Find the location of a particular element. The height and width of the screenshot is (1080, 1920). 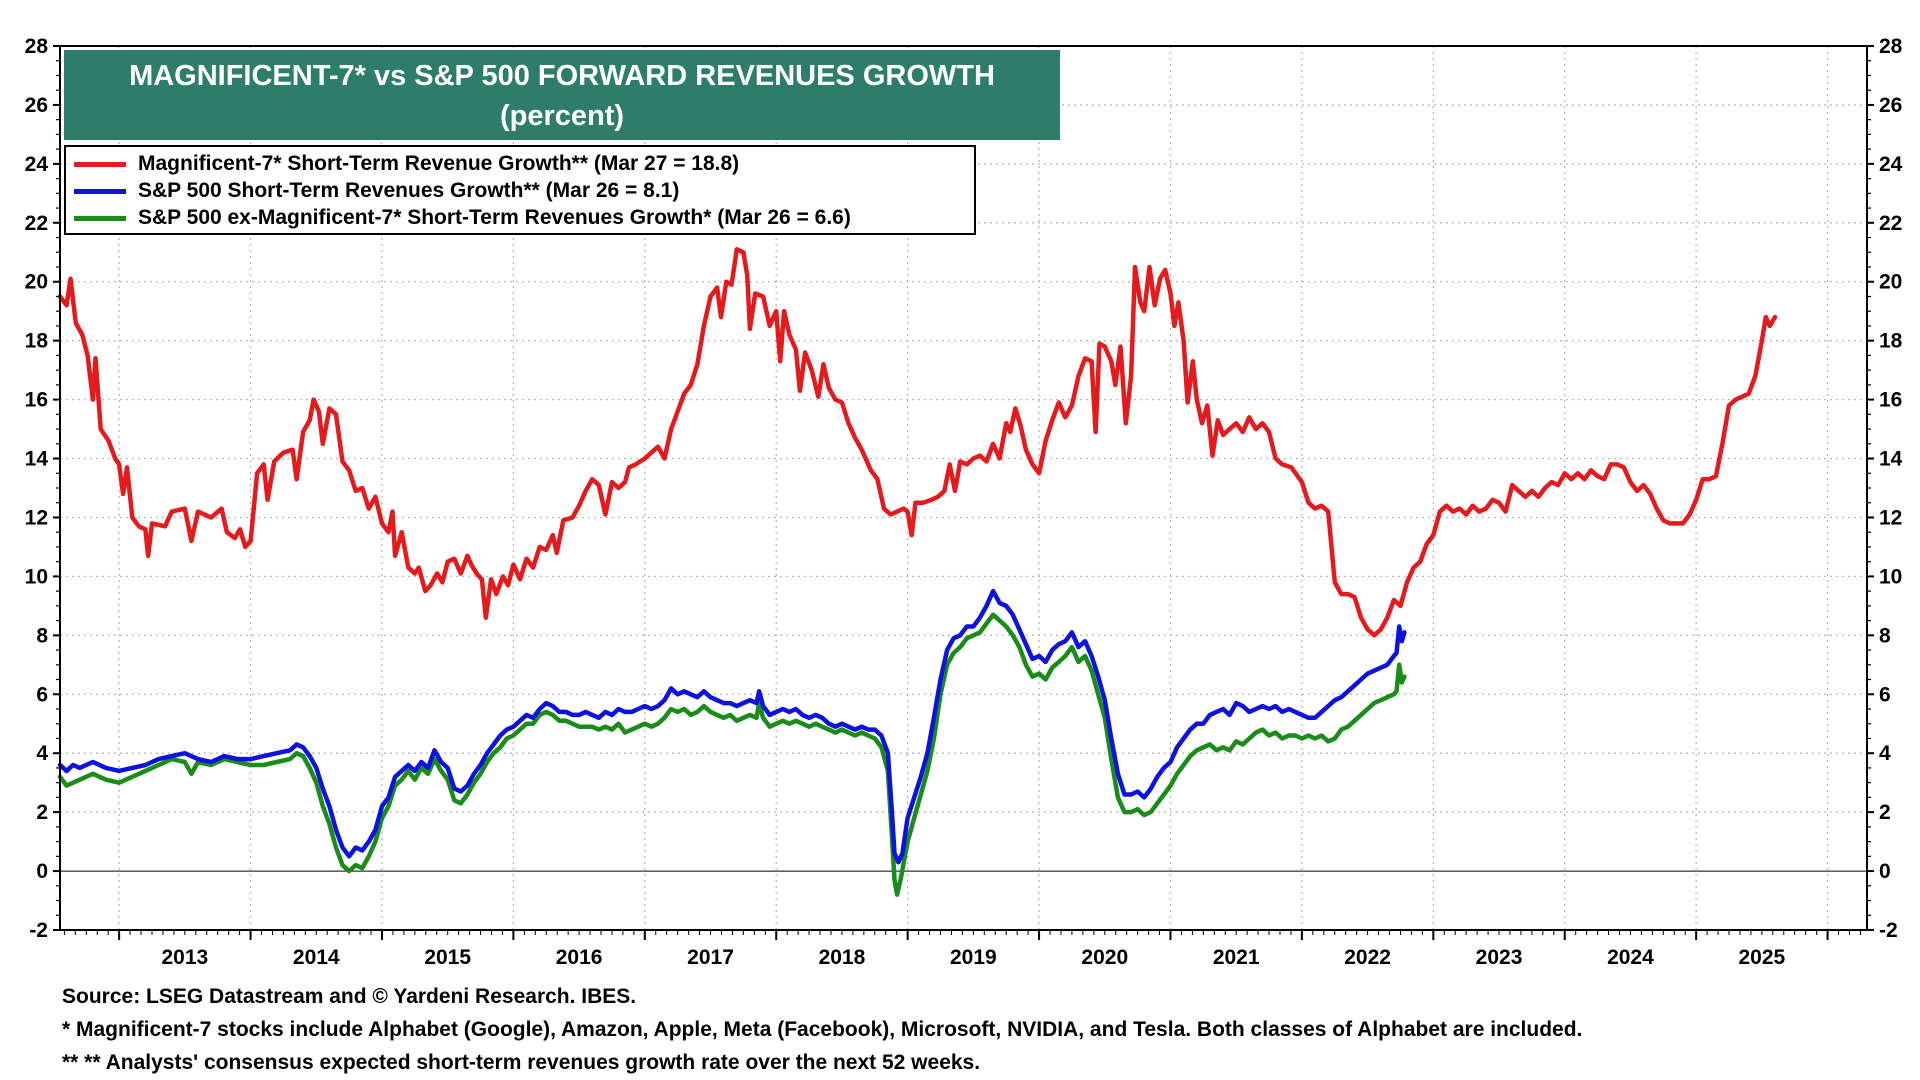

y-tick-label-right: 2 is located at coordinates (1885, 812).